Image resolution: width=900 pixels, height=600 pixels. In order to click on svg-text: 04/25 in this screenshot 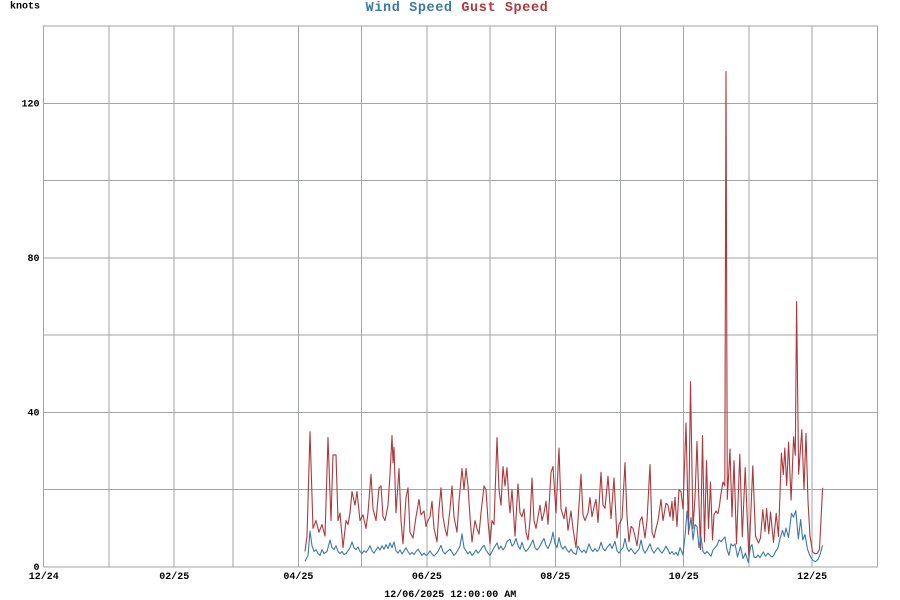, I will do `click(298, 577)`.